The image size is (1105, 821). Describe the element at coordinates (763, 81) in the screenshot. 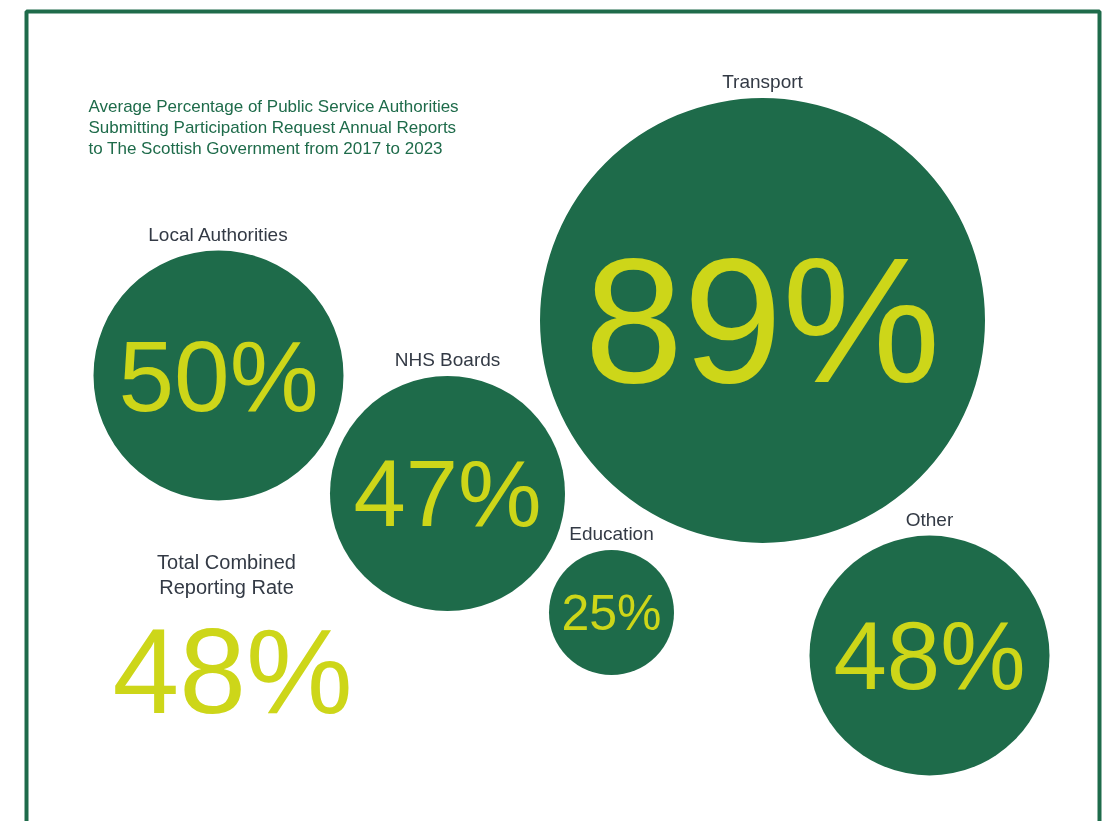

I see `category-label: Transport` at that location.